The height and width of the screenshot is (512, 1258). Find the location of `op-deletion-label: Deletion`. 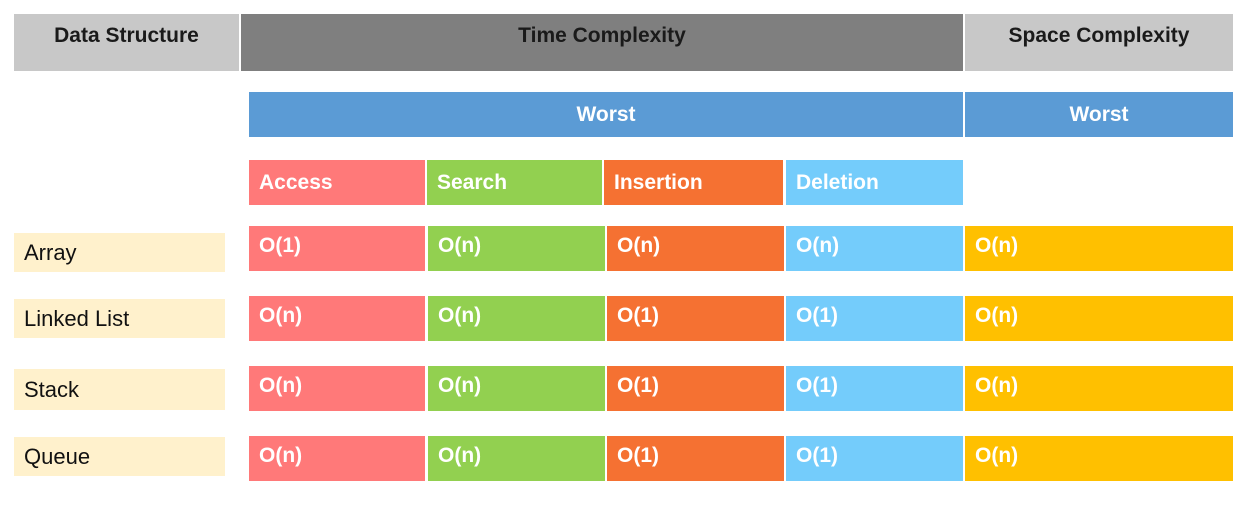

op-deletion-label: Deletion is located at coordinates (837, 182).